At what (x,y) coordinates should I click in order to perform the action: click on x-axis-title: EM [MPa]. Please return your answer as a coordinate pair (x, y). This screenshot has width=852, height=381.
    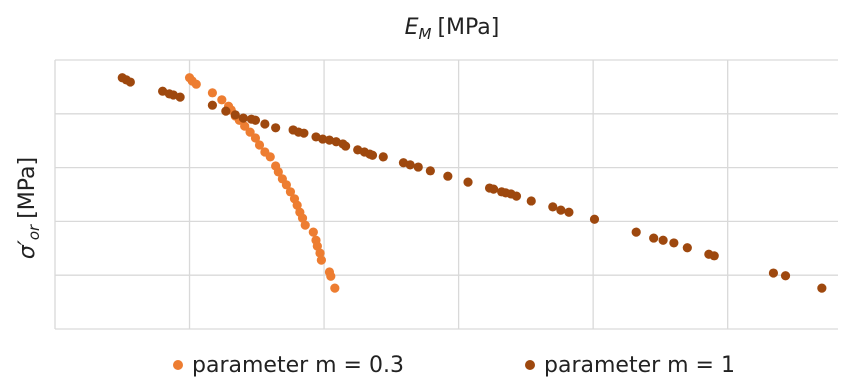
    Looking at the image, I should click on (452, 29).